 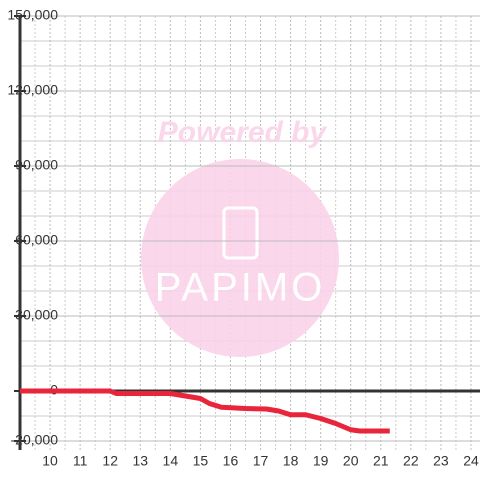 What do you see at coordinates (471, 461) in the screenshot?
I see `x-tick-label: 24` at bounding box center [471, 461].